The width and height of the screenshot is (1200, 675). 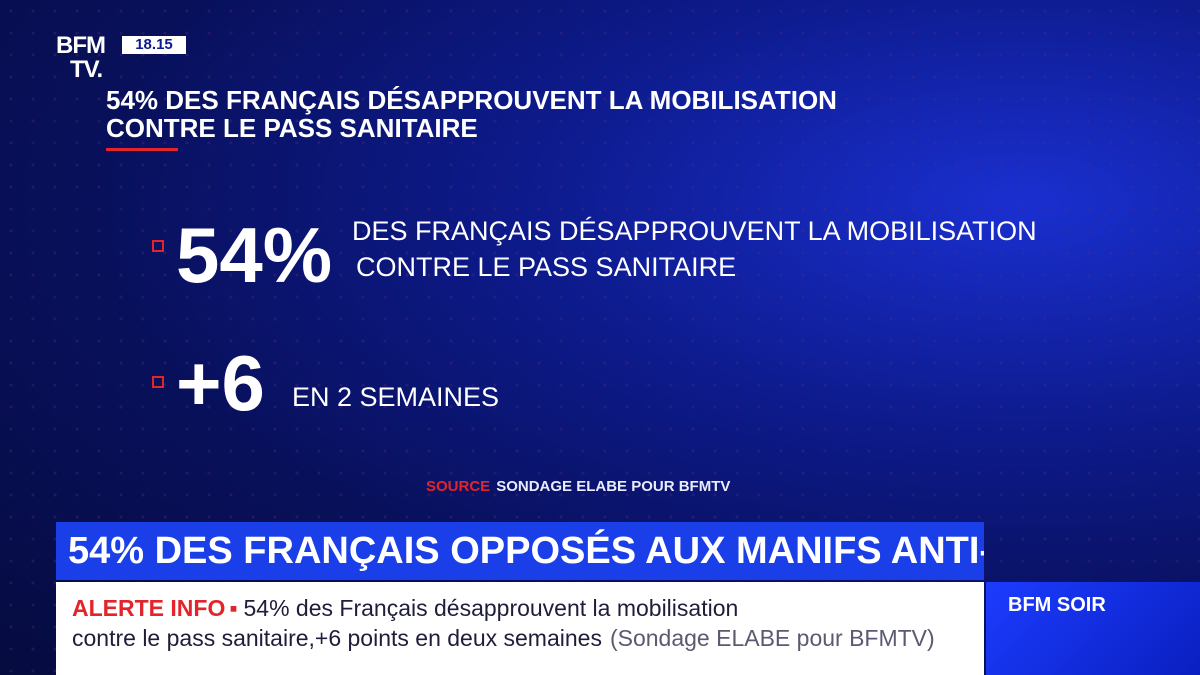 I want to click on stat-description-line2: CONTRE LE PASS SANITAIRE, so click(x=546, y=267).